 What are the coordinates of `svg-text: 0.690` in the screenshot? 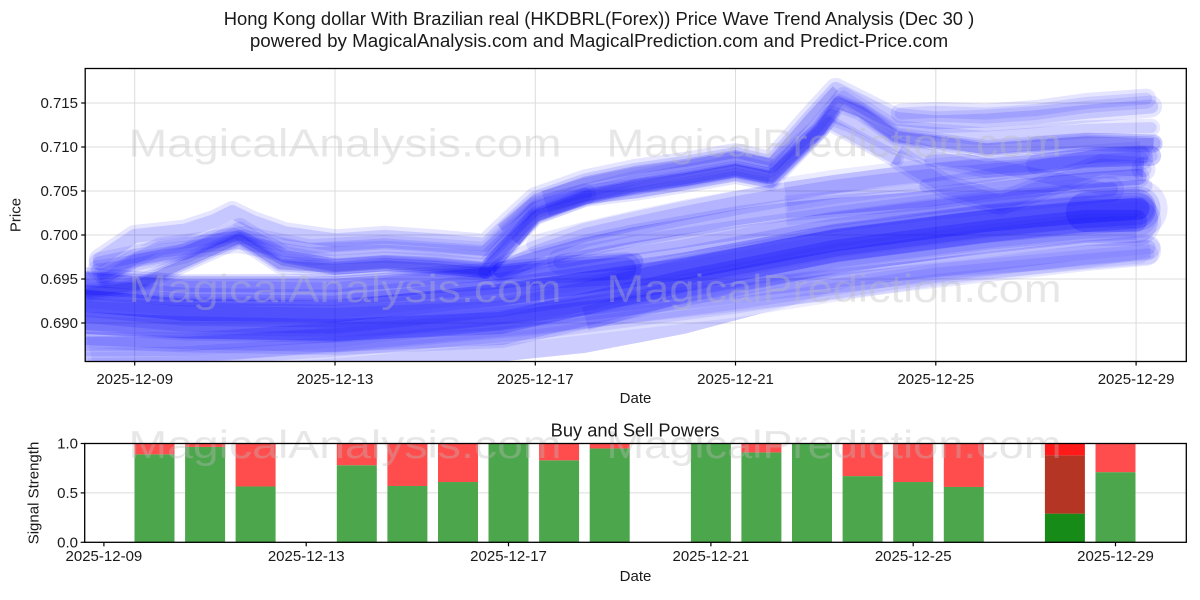 It's located at (59, 323).